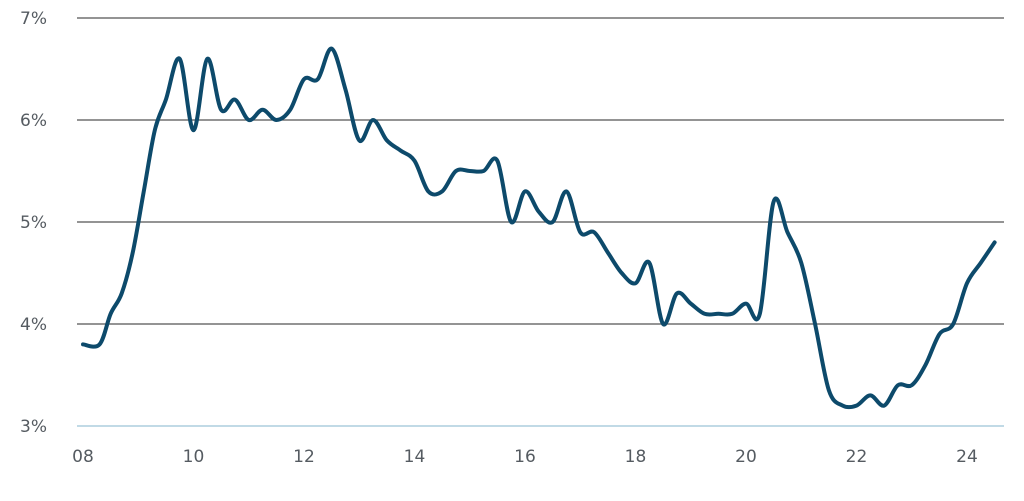 This screenshot has width=1024, height=501. I want to click on y-tick-label: 7%, so click(33, 19).